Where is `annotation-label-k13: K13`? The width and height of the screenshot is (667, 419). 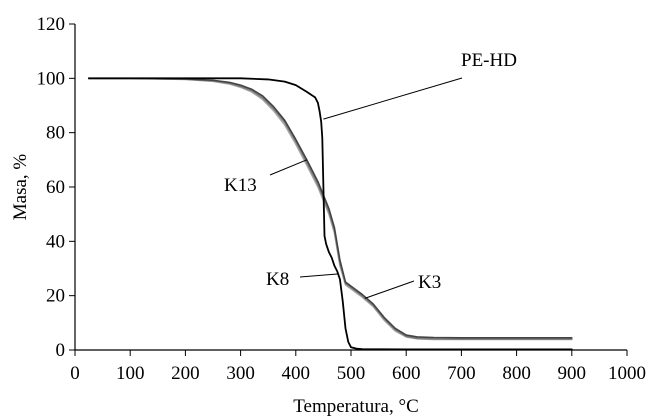 annotation-label-k13: K13 is located at coordinates (240, 185).